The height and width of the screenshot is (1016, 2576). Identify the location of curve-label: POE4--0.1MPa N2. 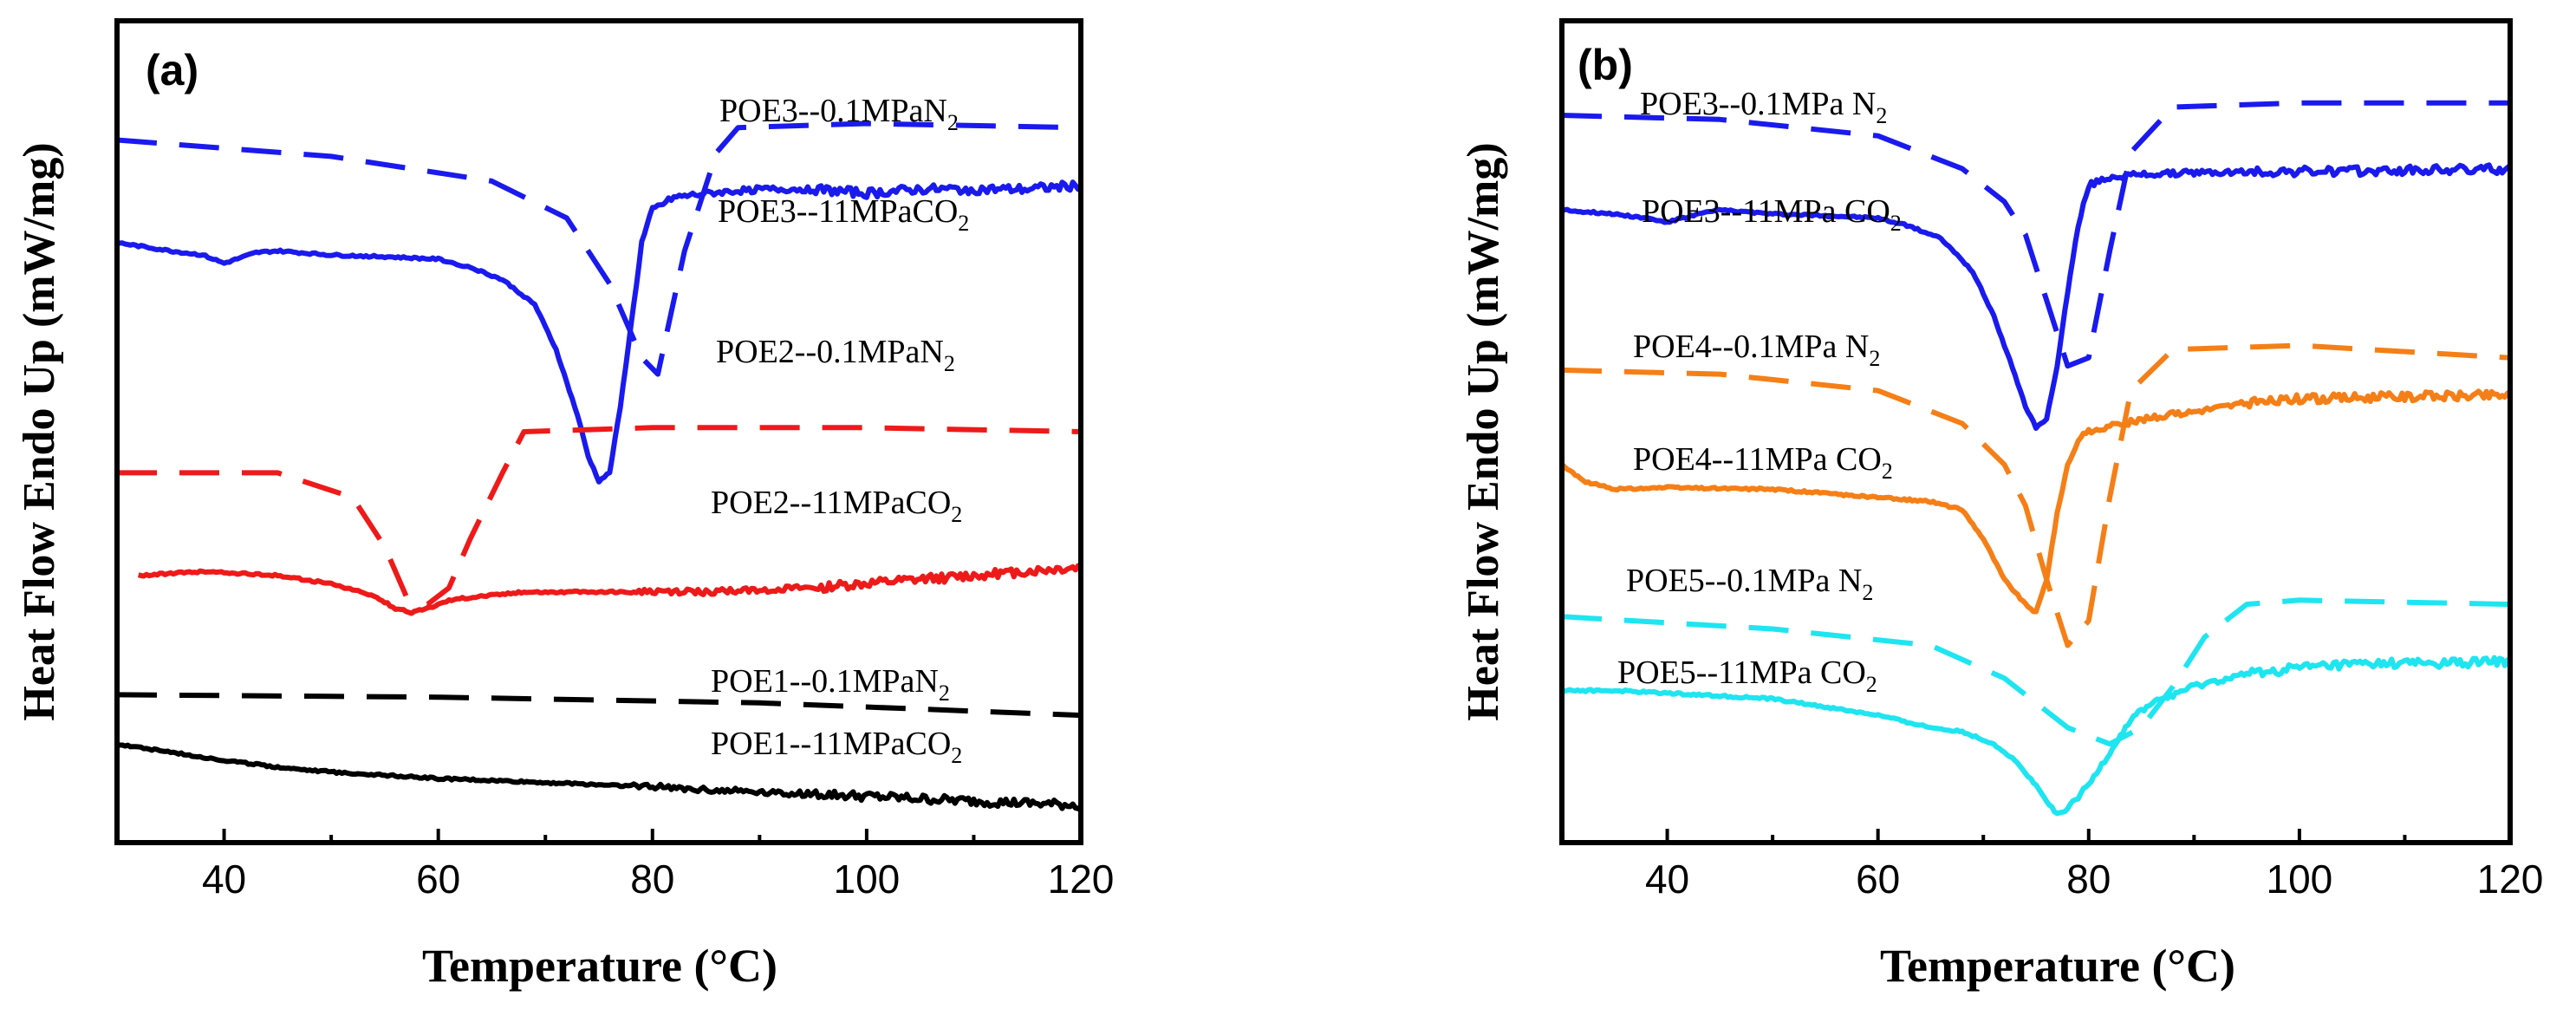
(1756, 350).